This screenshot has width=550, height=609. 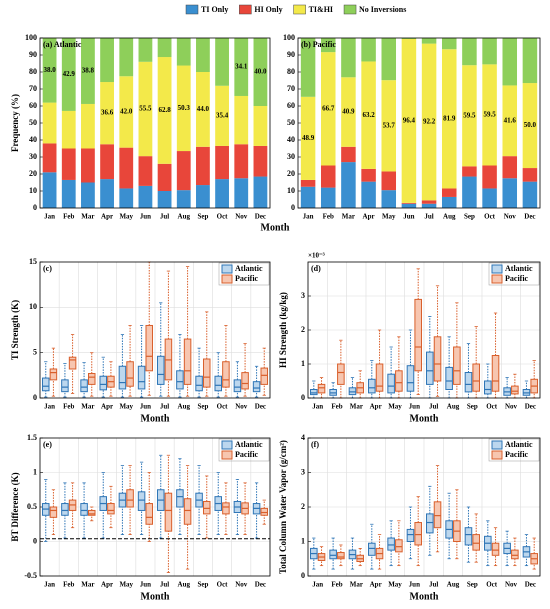 I want to click on value-label: 66.7, so click(x=328, y=108).